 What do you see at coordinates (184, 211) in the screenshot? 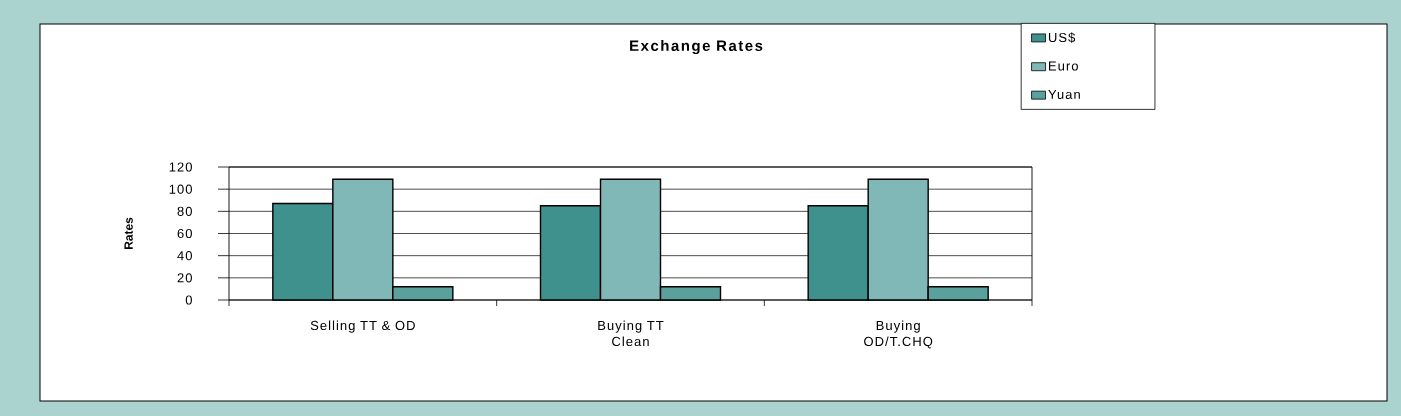
I see `y-tick-label: 80` at bounding box center [184, 211].